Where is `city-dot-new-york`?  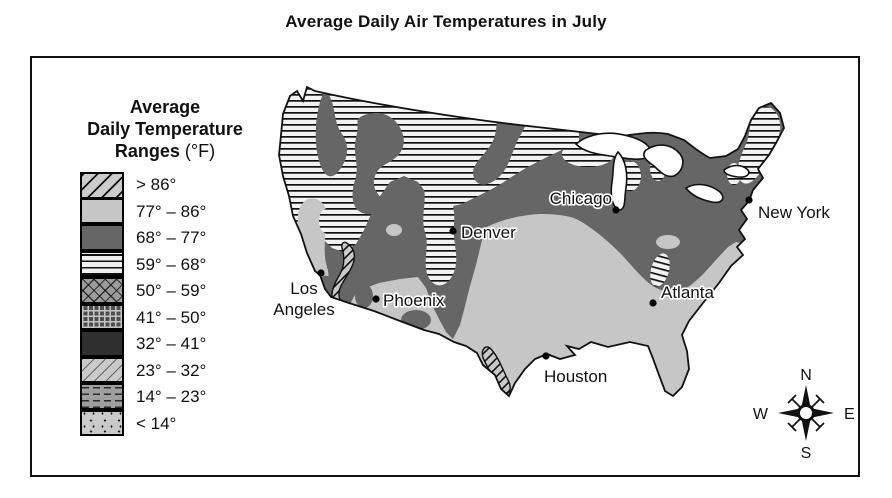
city-dot-new-york is located at coordinates (749, 200).